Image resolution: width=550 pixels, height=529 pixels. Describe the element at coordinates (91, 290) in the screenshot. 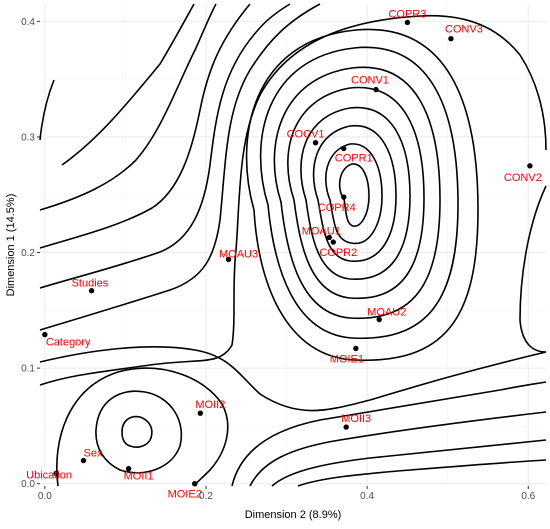

I see `point-studies` at that location.